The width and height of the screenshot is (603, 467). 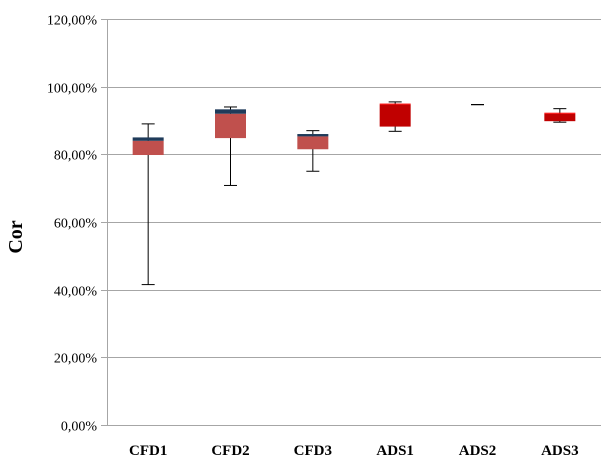 What do you see at coordinates (478, 451) in the screenshot?
I see `x-category-label: ADS2` at bounding box center [478, 451].